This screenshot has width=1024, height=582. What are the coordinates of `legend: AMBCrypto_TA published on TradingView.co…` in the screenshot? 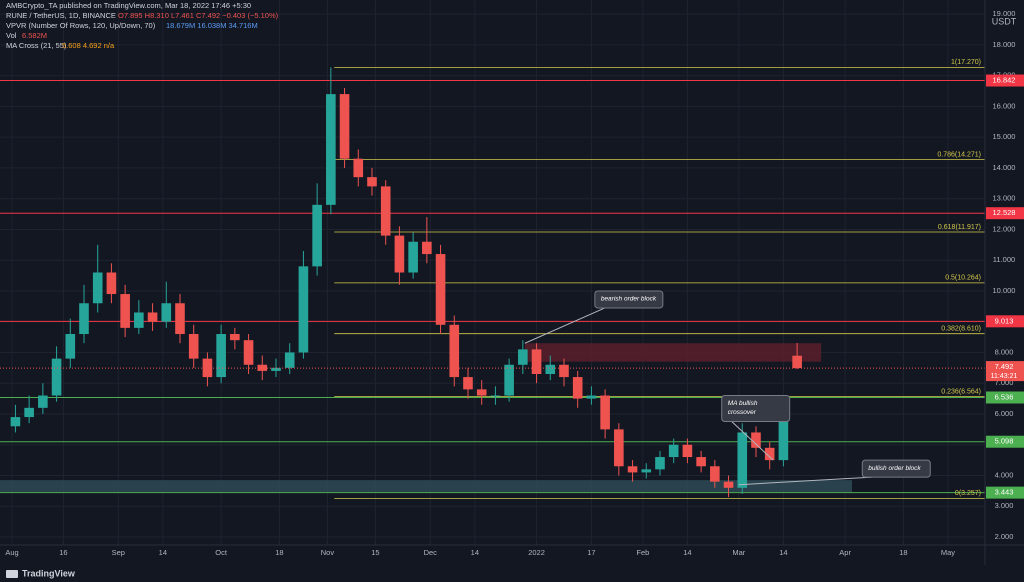 It's located at (142, 25).